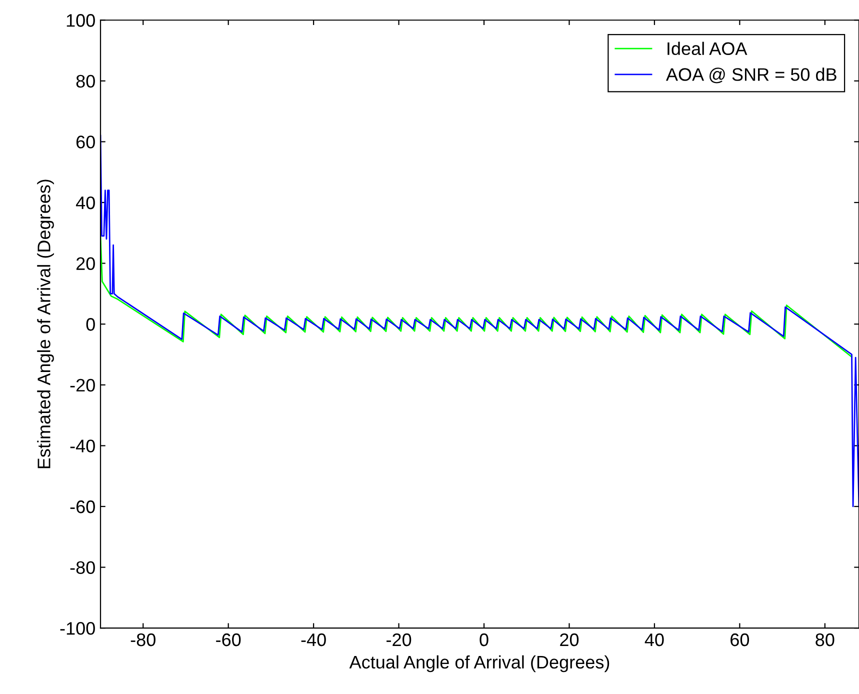  I want to click on x-tick-label: -40, so click(313, 639).